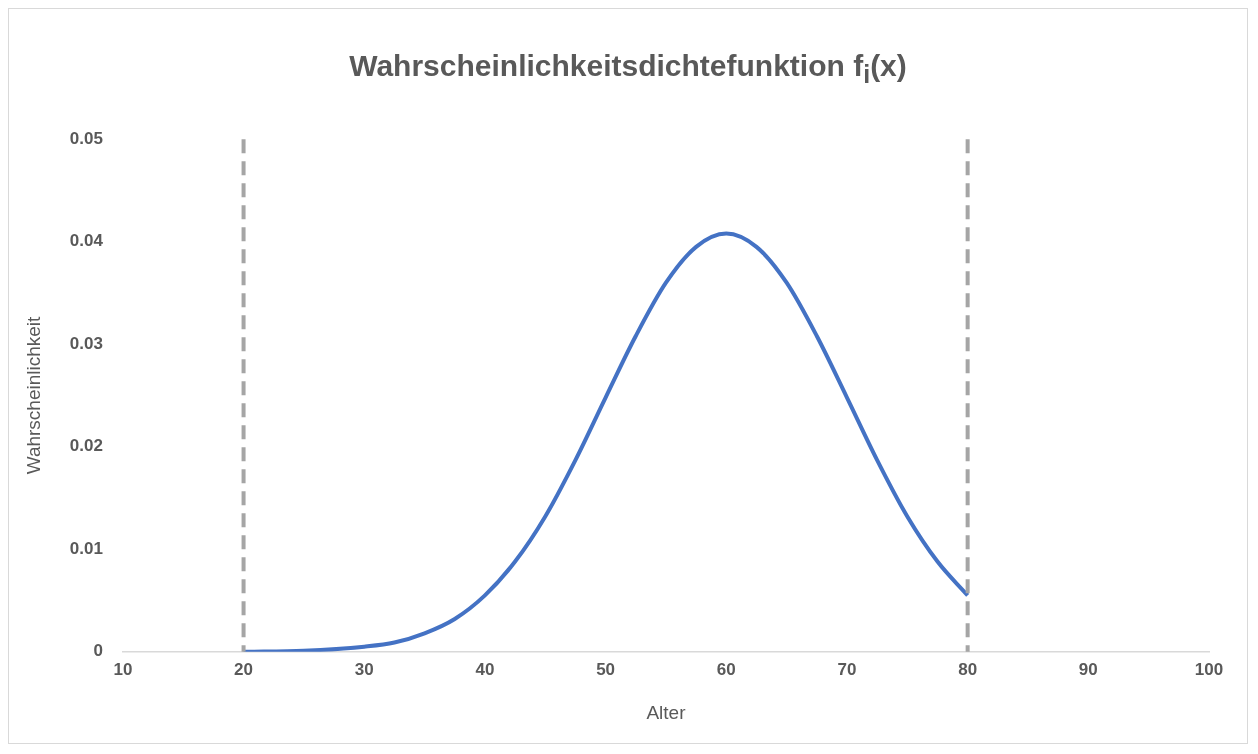 The image size is (1258, 754). I want to click on chart-title: Wahrscheinlichkeitsdichtefunktion f$_{i}$(x), so click(628, 69).